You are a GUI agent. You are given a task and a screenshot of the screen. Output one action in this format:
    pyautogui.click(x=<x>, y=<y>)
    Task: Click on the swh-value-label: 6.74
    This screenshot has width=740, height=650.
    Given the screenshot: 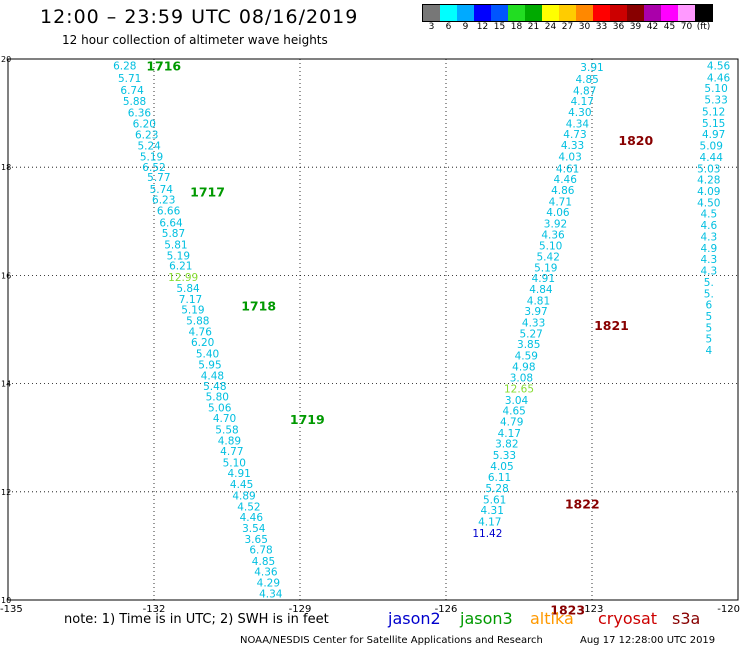 What is the action you would take?
    pyautogui.click(x=132, y=91)
    